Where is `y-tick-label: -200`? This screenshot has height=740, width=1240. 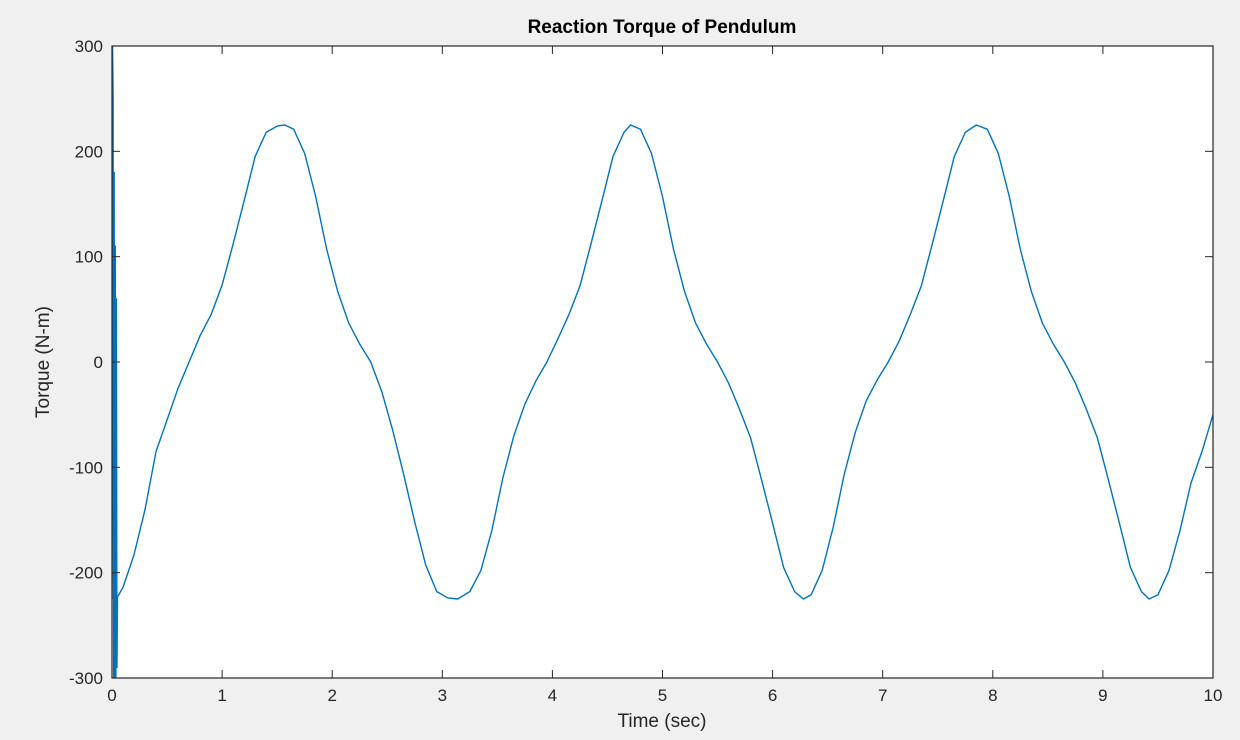 y-tick-label: -200 is located at coordinates (86, 573).